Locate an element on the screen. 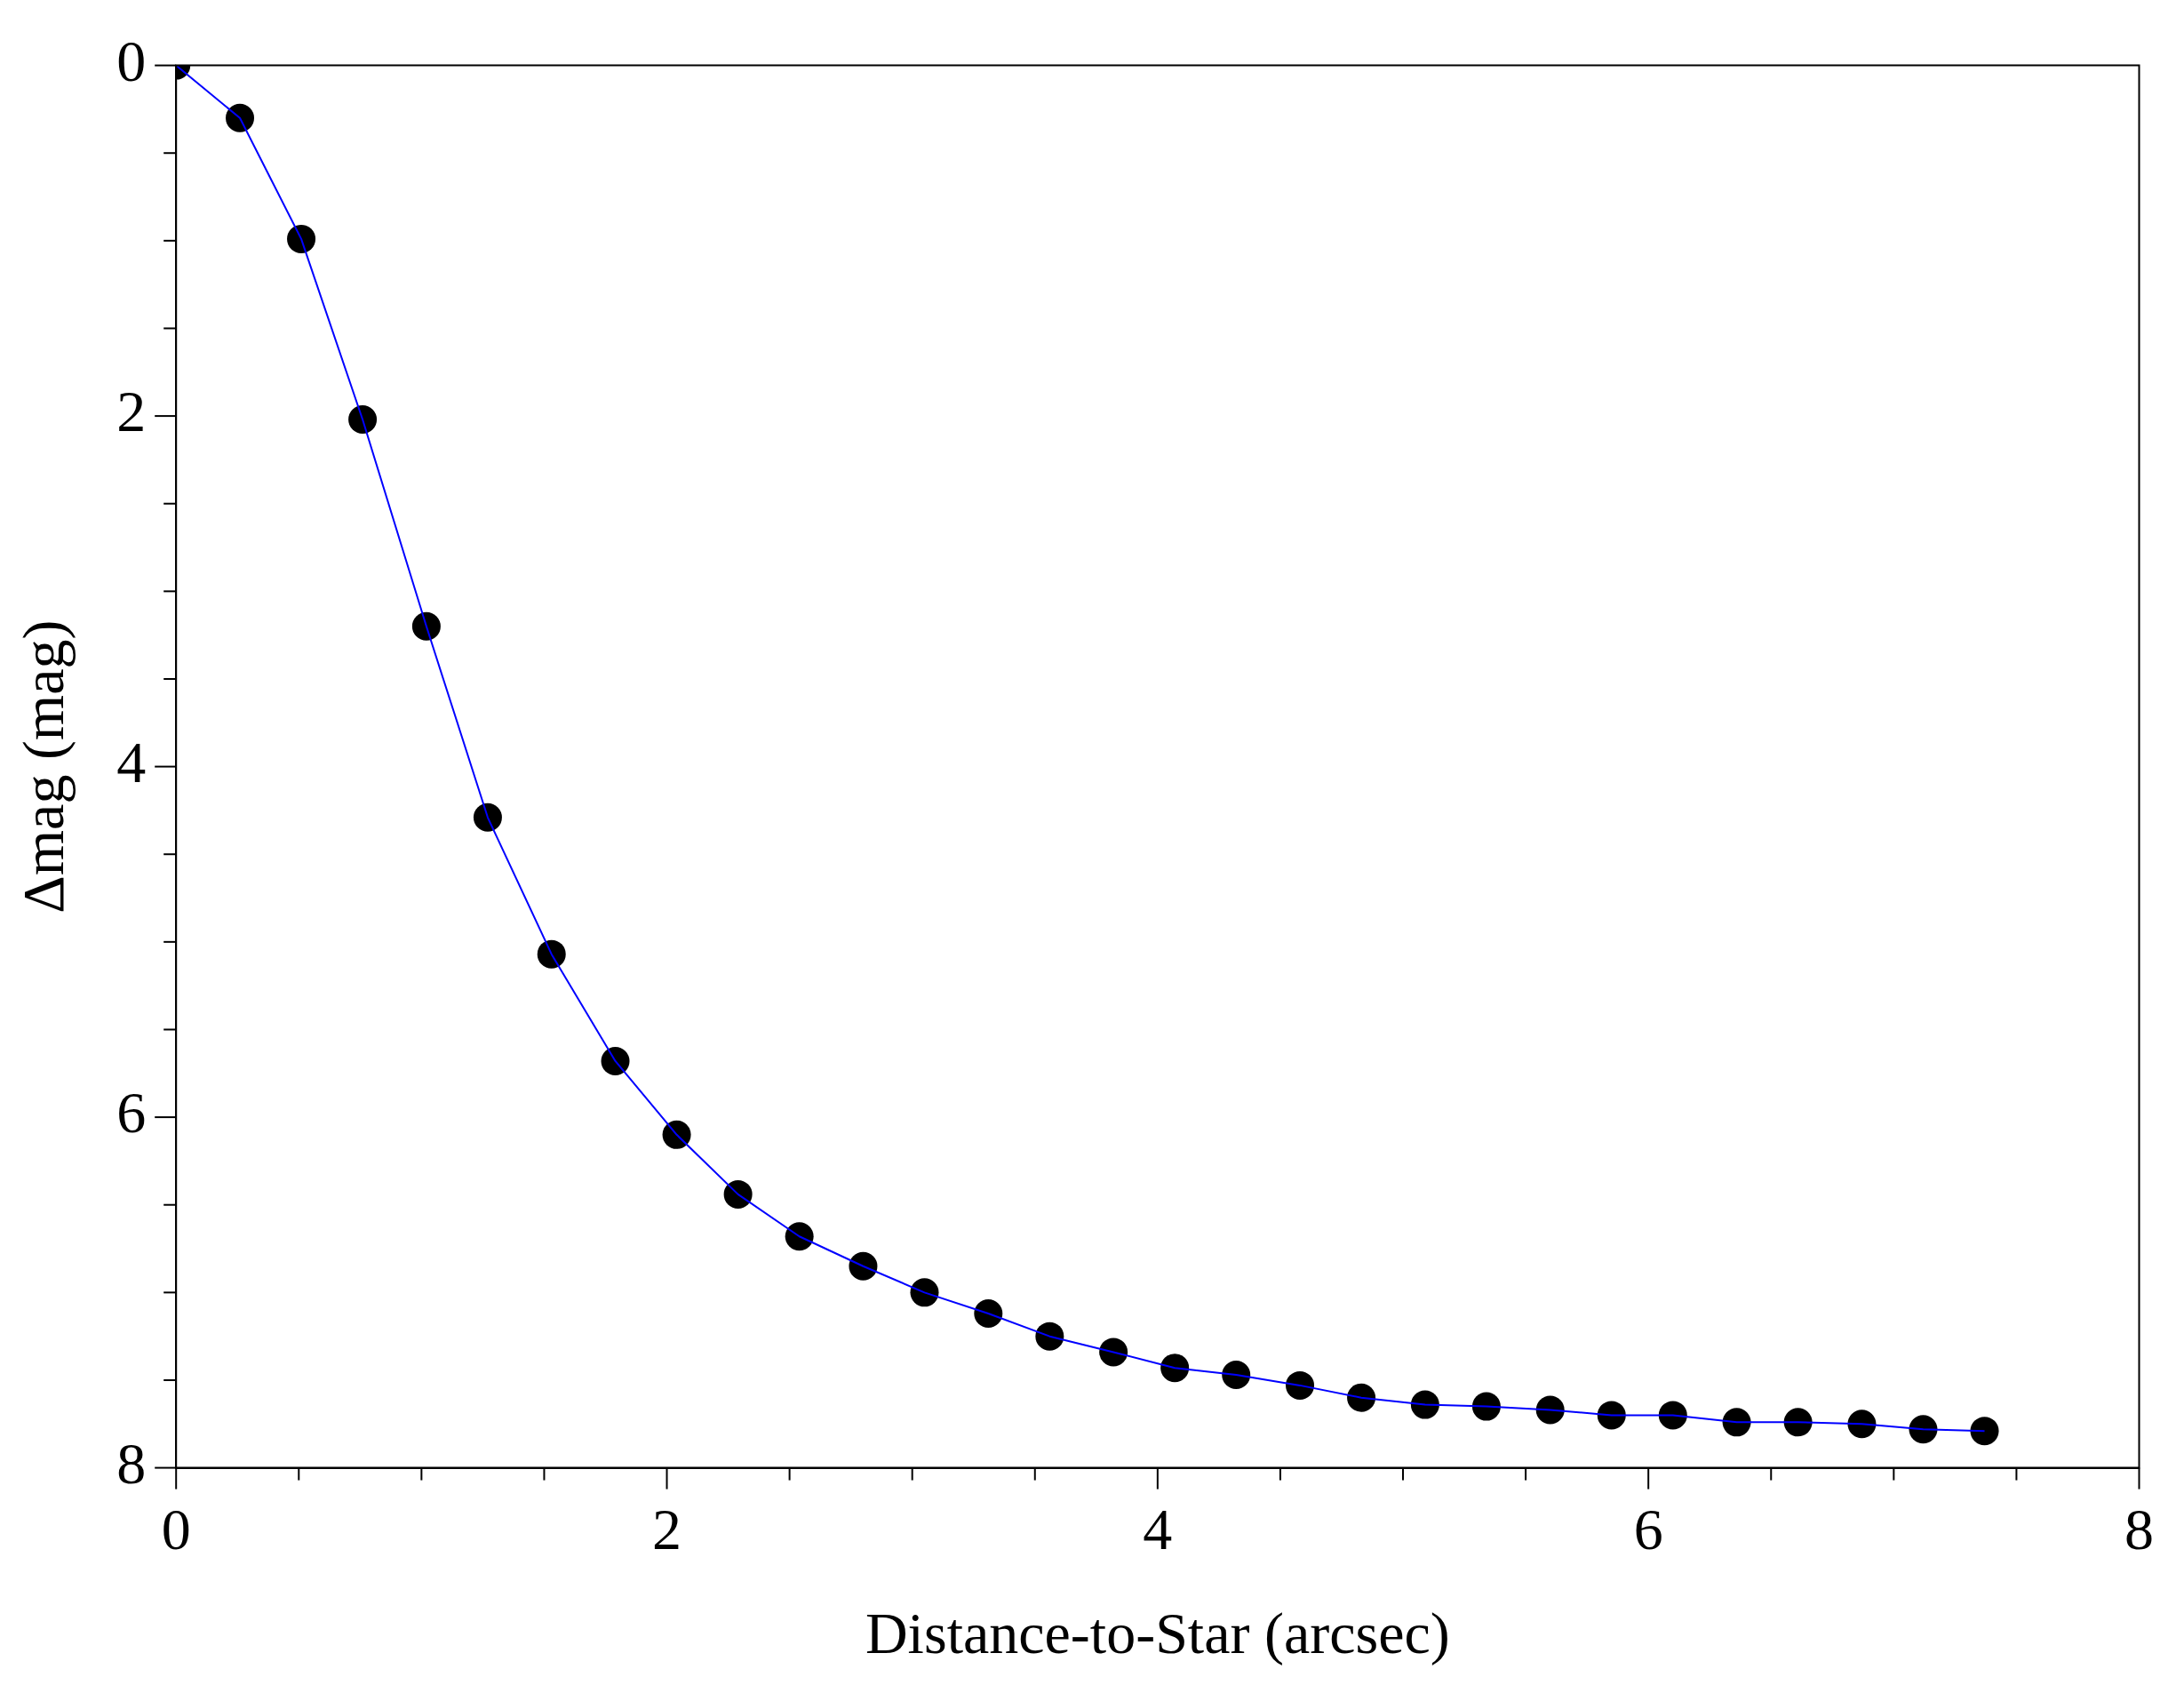  x-tick-label: 0 is located at coordinates (176, 1528).